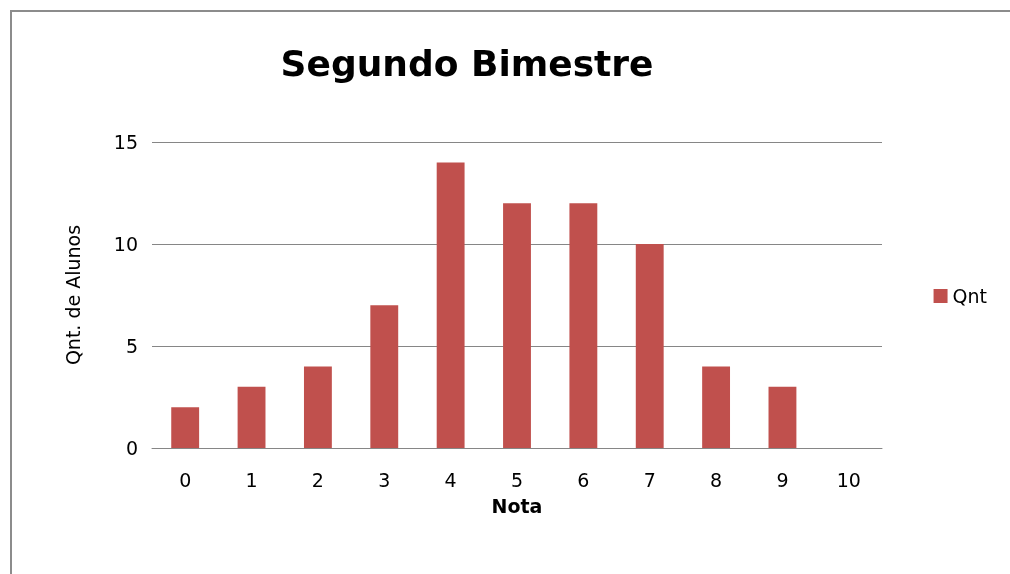 Image resolution: width=1010 pixels, height=574 pixels. I want to click on x-tick-label: 8, so click(716, 479).